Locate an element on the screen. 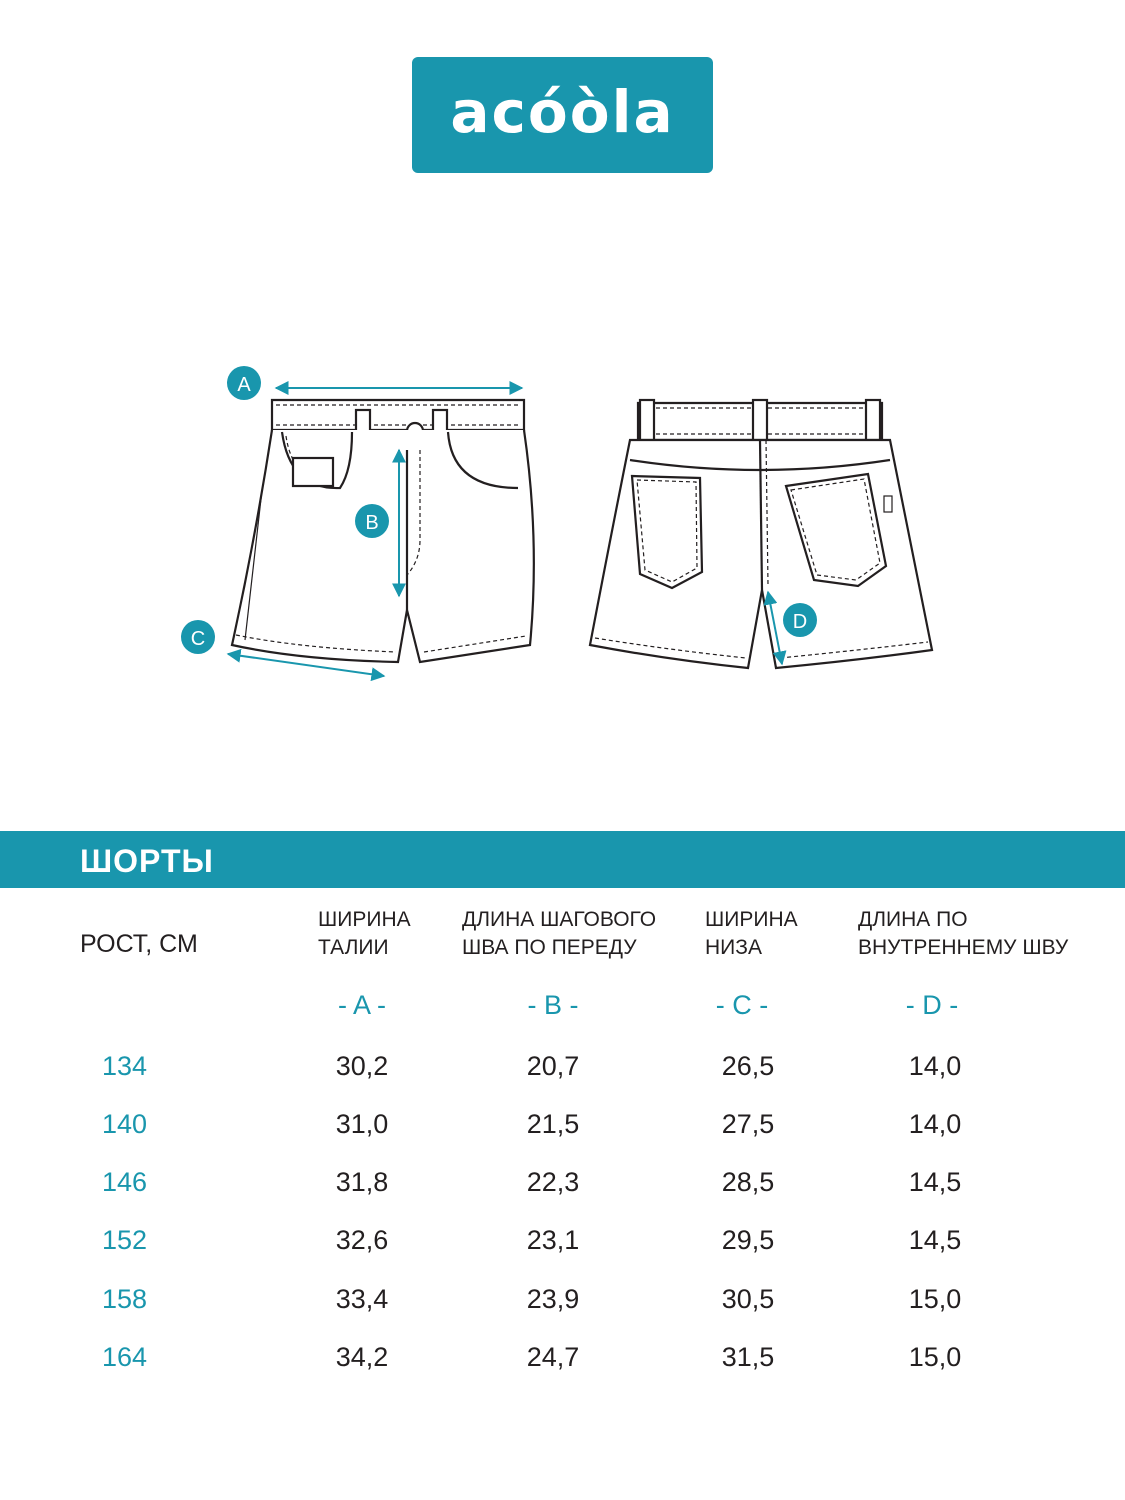 This screenshot has width=1125, height=1500. cell-rise: 23,1 is located at coordinates (553, 1240).